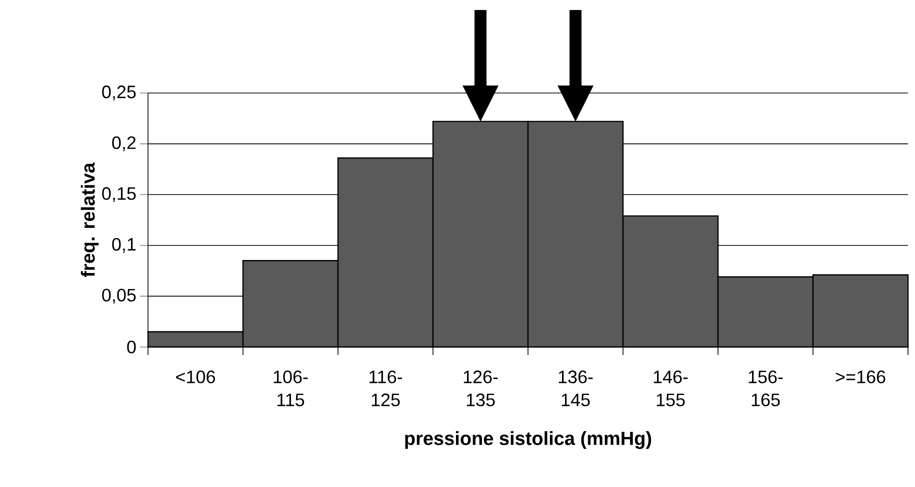 The width and height of the screenshot is (915, 487). What do you see at coordinates (575, 388) in the screenshot?
I see `x-tick-label: 136-145` at bounding box center [575, 388].